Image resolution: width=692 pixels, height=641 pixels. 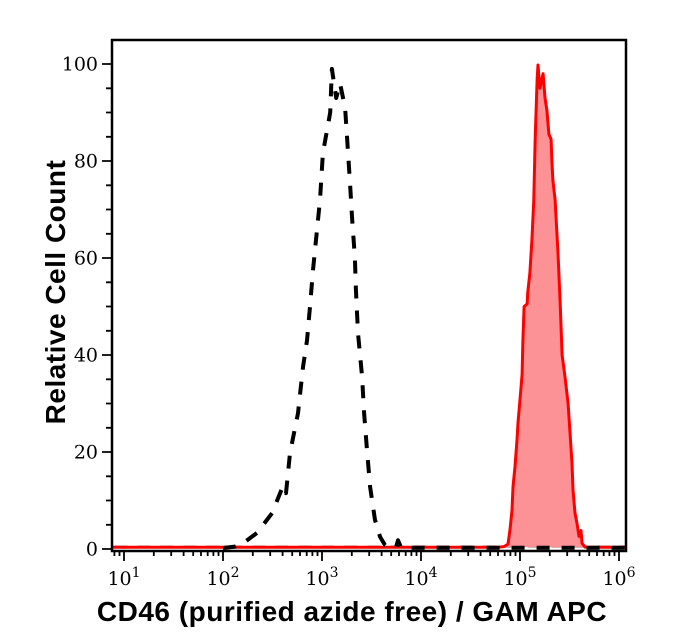 I want to click on y-tick-label: 100, so click(x=80, y=65).